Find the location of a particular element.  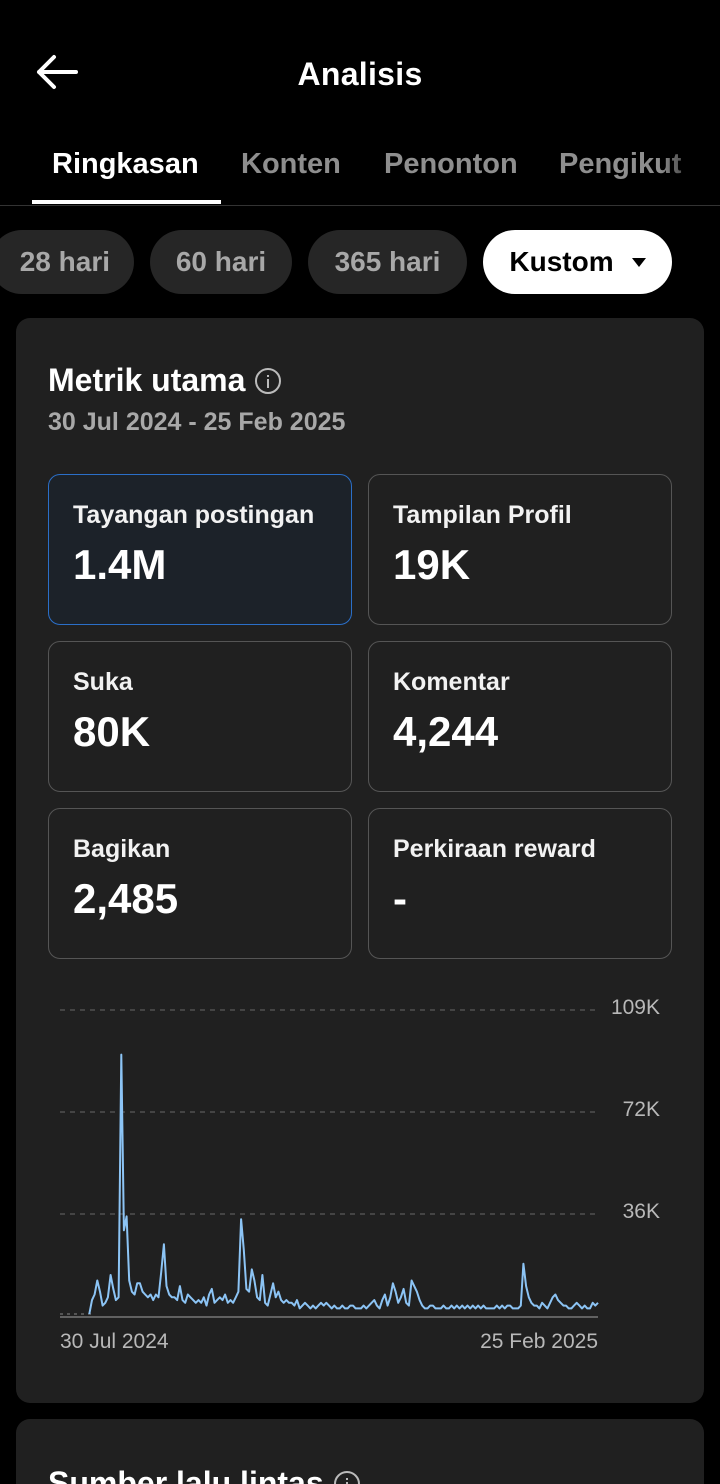

metric-tile-shares: Bagikan 2,485 is located at coordinates (200, 883).